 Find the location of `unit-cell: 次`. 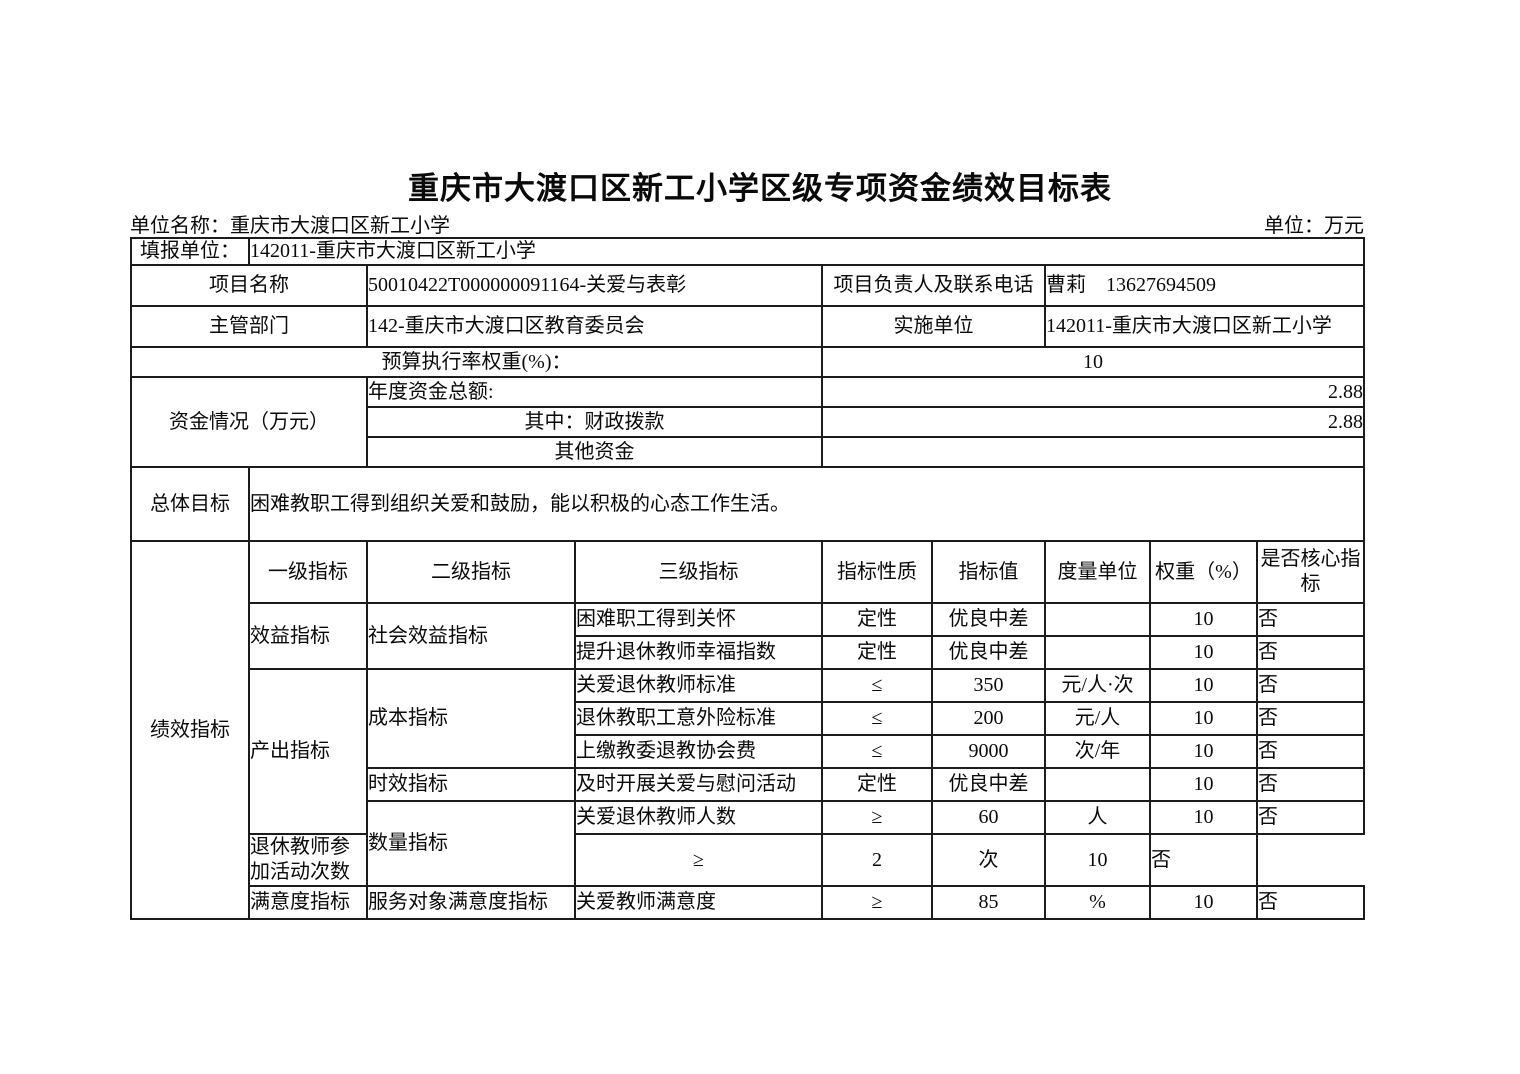

unit-cell: 次 is located at coordinates (988, 860).